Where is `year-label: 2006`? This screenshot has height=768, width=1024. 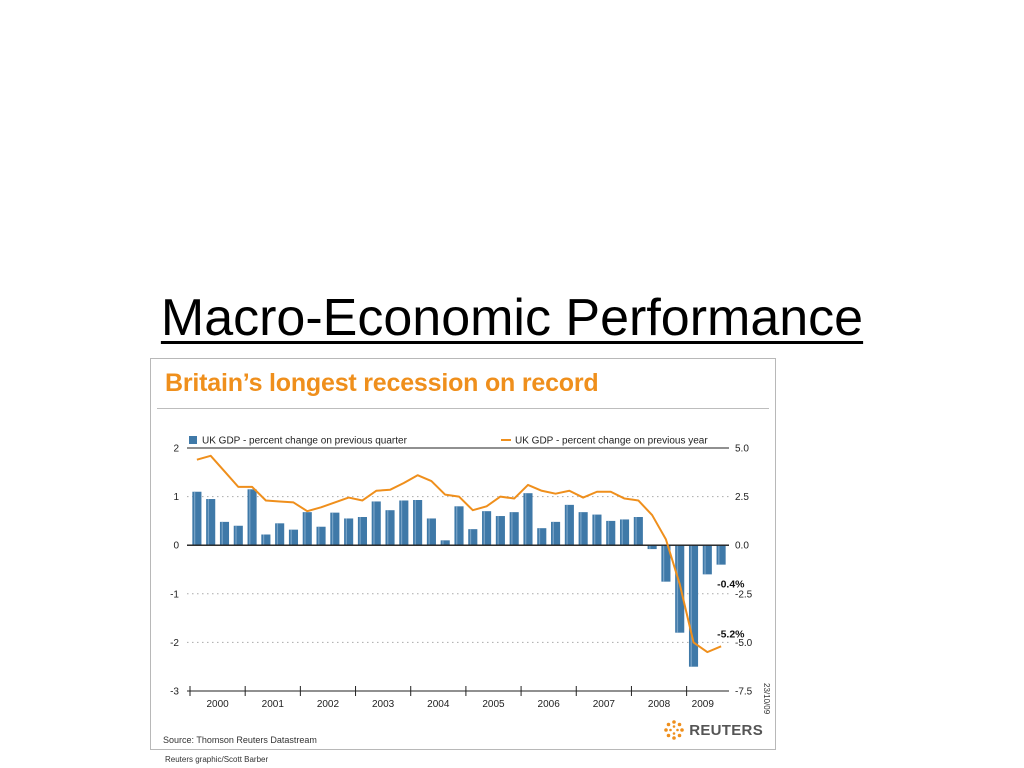
year-label: 2006 is located at coordinates (549, 704).